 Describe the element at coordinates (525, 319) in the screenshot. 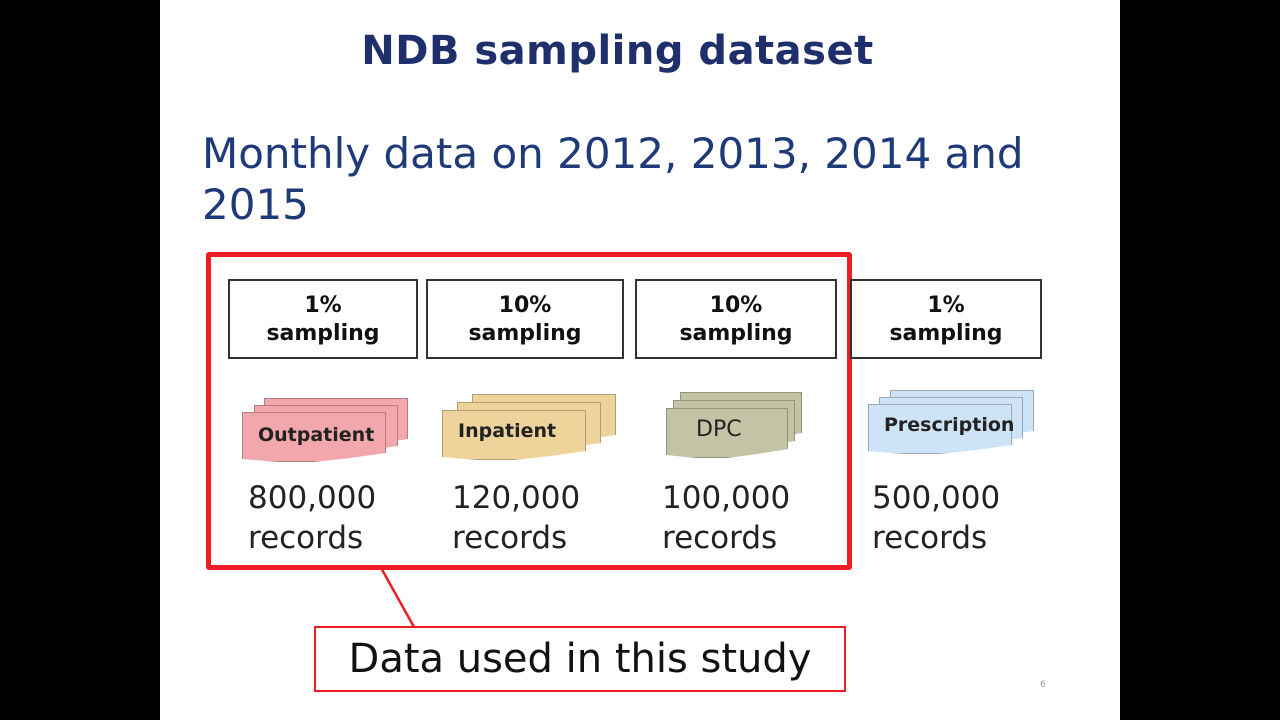

I see `sampling-box-inpatient: 10% sampling` at that location.